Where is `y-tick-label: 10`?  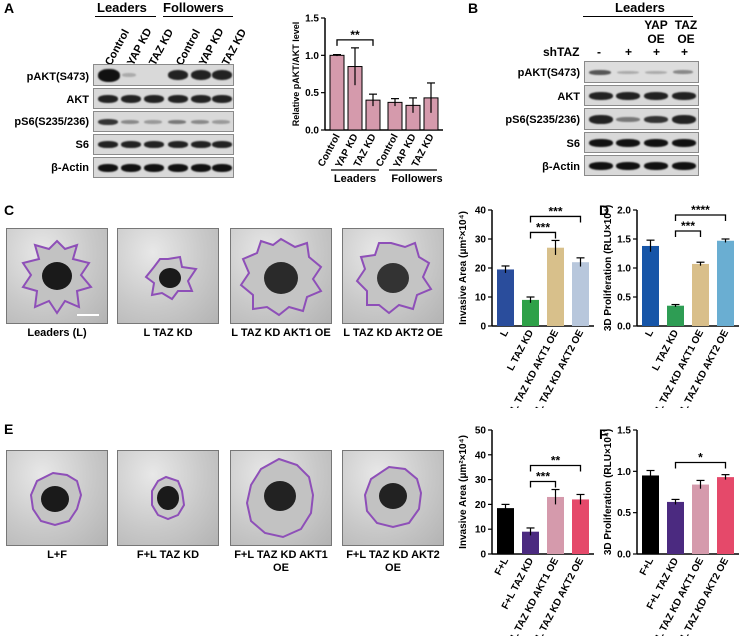 y-tick-label: 10 is located at coordinates (481, 530).